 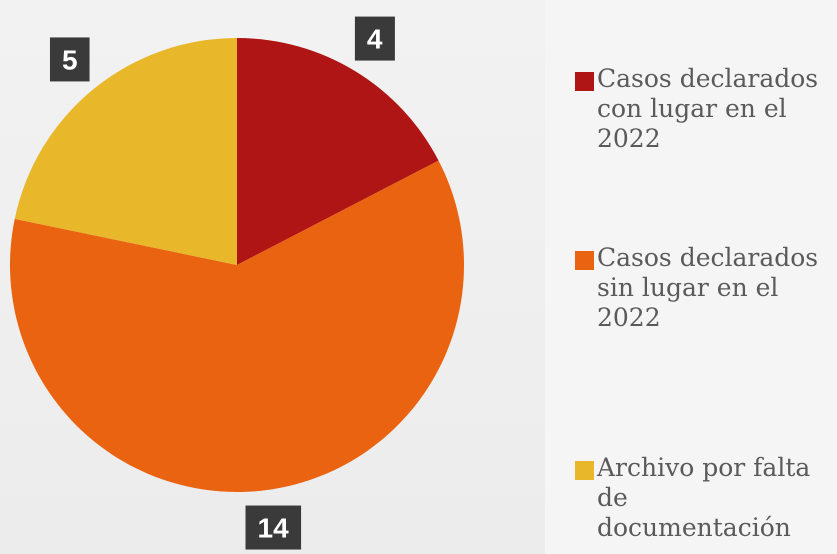 I want to click on data-label-group: 14, so click(x=273, y=527).